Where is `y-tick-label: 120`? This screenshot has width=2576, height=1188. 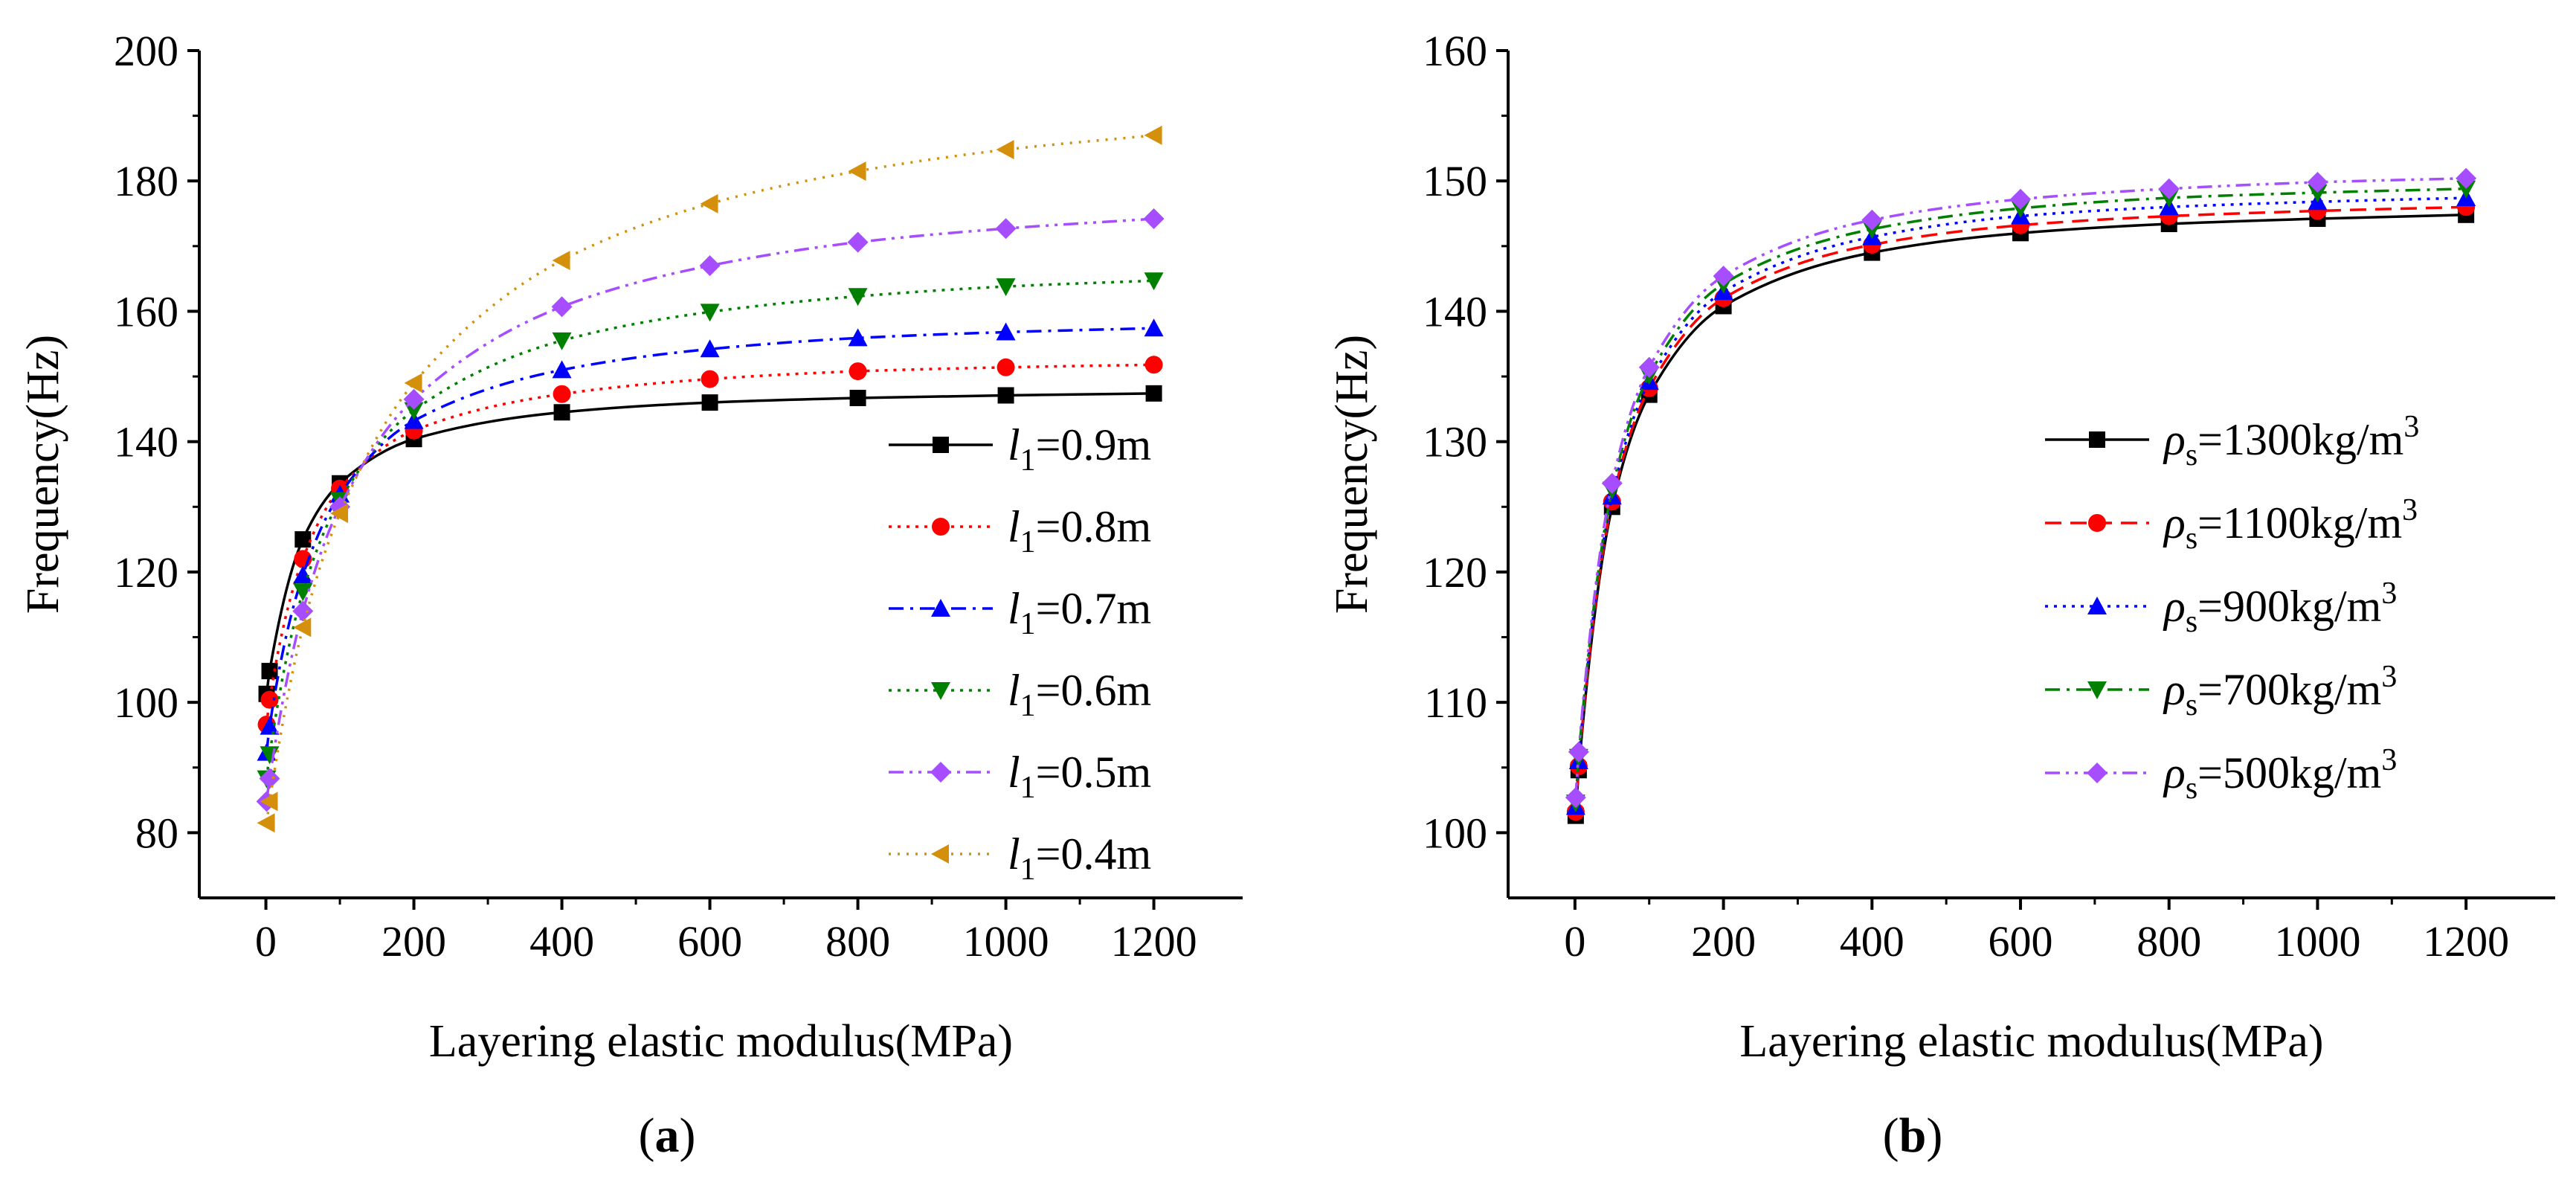
y-tick-label: 120 is located at coordinates (1455, 572).